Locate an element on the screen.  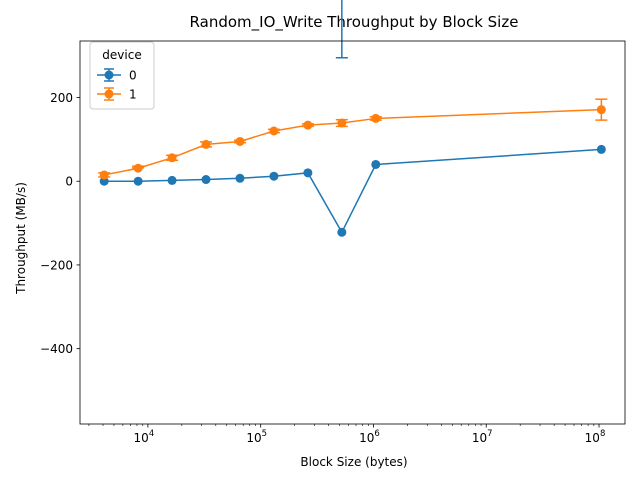
y-tick-label: −200 is located at coordinates (56, 265).